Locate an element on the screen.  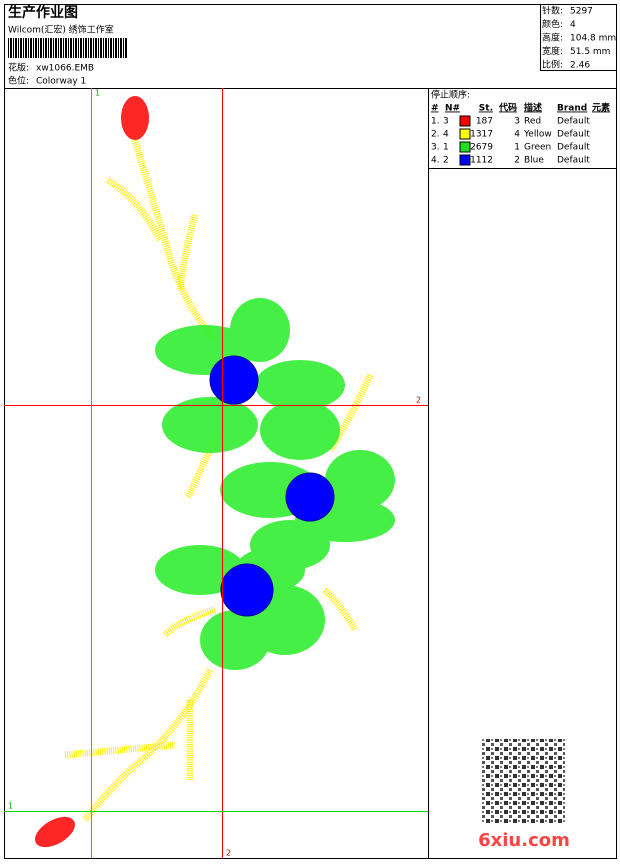
info-label: 针数: is located at coordinates (552, 11).